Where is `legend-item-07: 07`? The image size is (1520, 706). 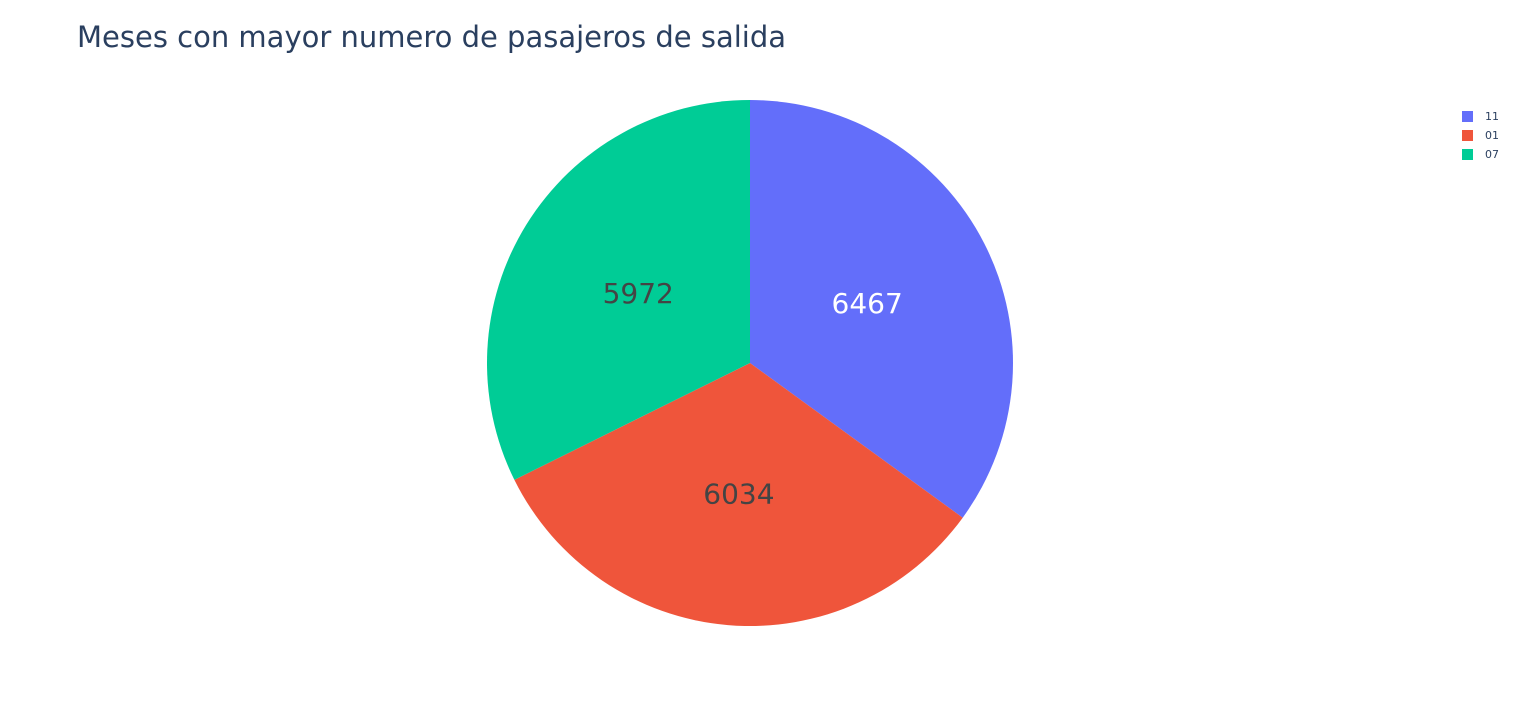 legend-item-07: 07 is located at coordinates (1480, 154).